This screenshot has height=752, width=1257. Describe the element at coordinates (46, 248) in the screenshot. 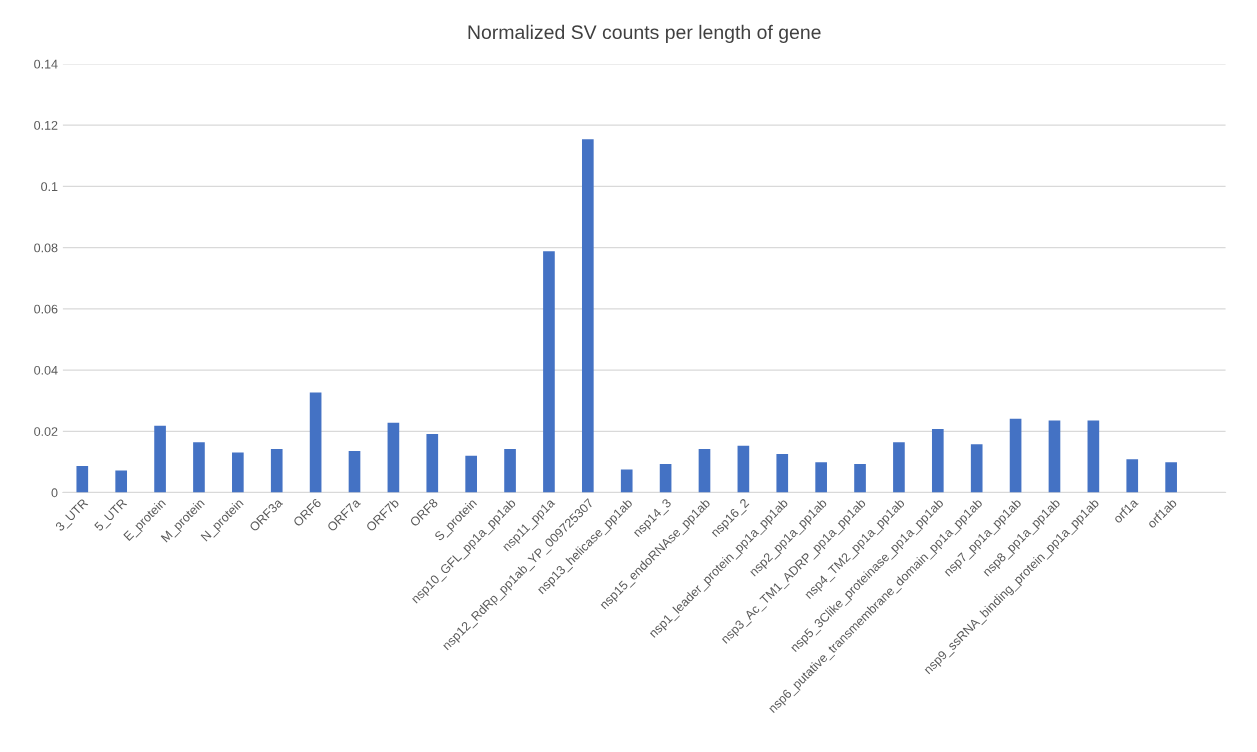

I see `y-tick-label: 0.08` at that location.